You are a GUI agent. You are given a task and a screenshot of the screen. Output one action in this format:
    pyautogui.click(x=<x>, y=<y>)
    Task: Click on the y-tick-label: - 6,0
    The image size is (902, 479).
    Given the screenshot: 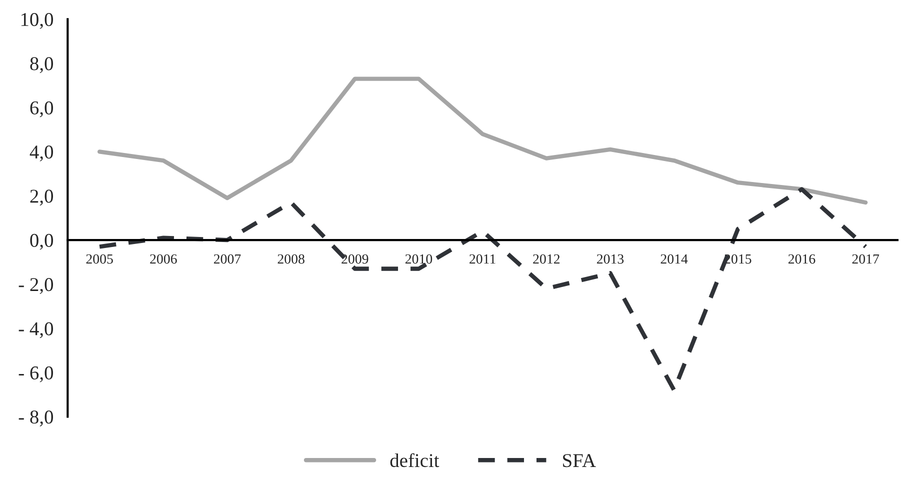 What is the action you would take?
    pyautogui.click(x=36, y=374)
    